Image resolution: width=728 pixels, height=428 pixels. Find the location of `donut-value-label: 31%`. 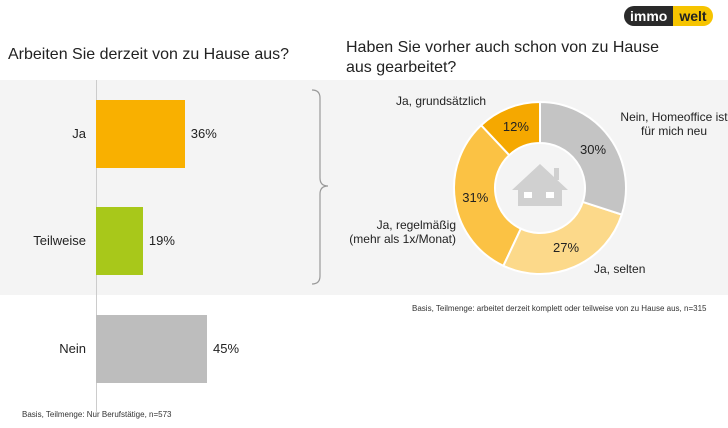

donut-value-label: 31% is located at coordinates (475, 198).